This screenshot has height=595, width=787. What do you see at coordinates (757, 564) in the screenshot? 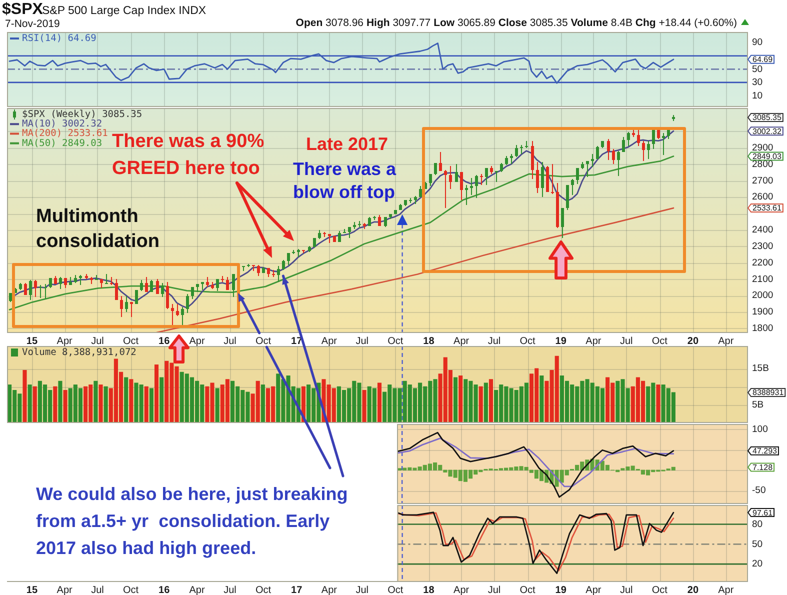
I see `y-tick-label: 20` at bounding box center [757, 564].